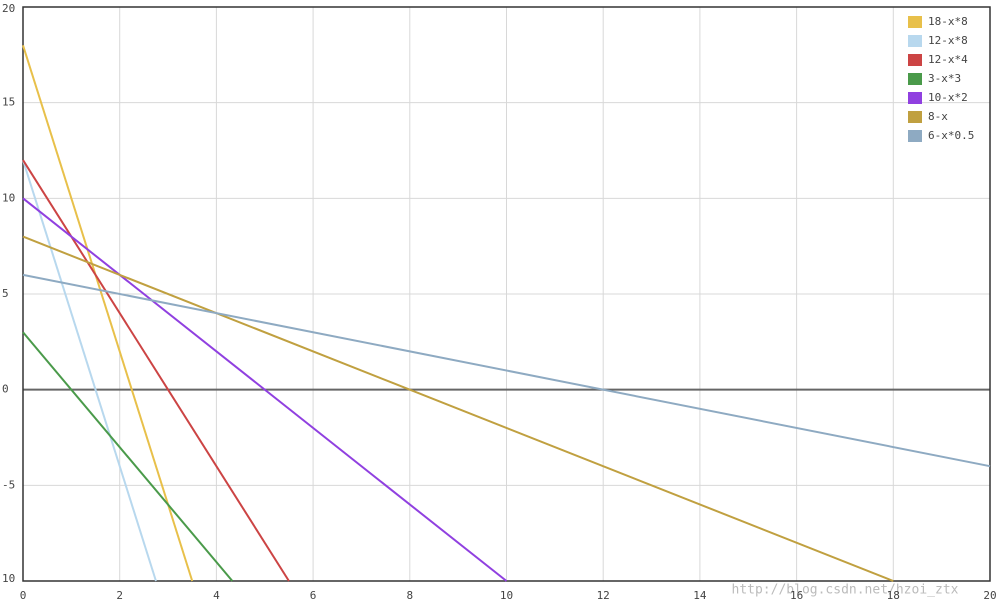  I want to click on x-tick-label: 2, so click(119, 595).